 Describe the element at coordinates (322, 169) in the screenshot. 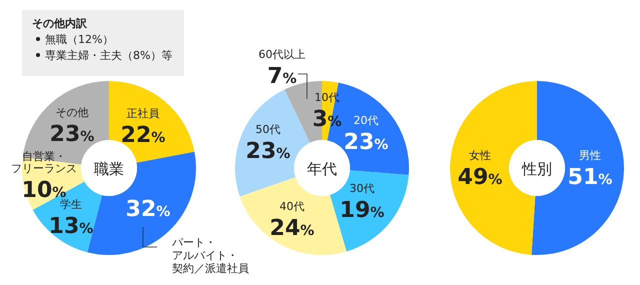

I see `text: 年代` at that location.